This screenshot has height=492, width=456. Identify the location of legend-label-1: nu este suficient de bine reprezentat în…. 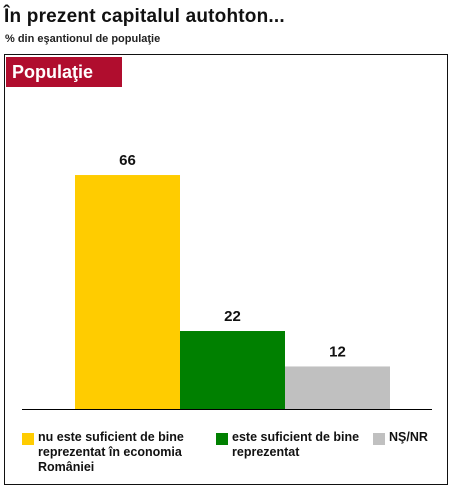
(111, 452).